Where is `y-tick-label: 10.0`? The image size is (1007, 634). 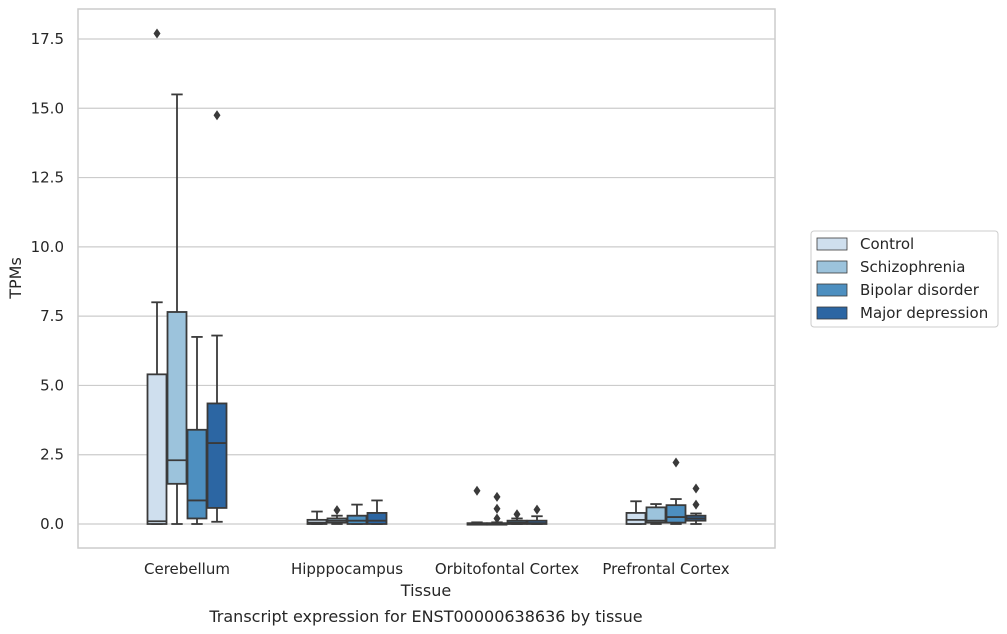 y-tick-label: 10.0 is located at coordinates (47, 247).